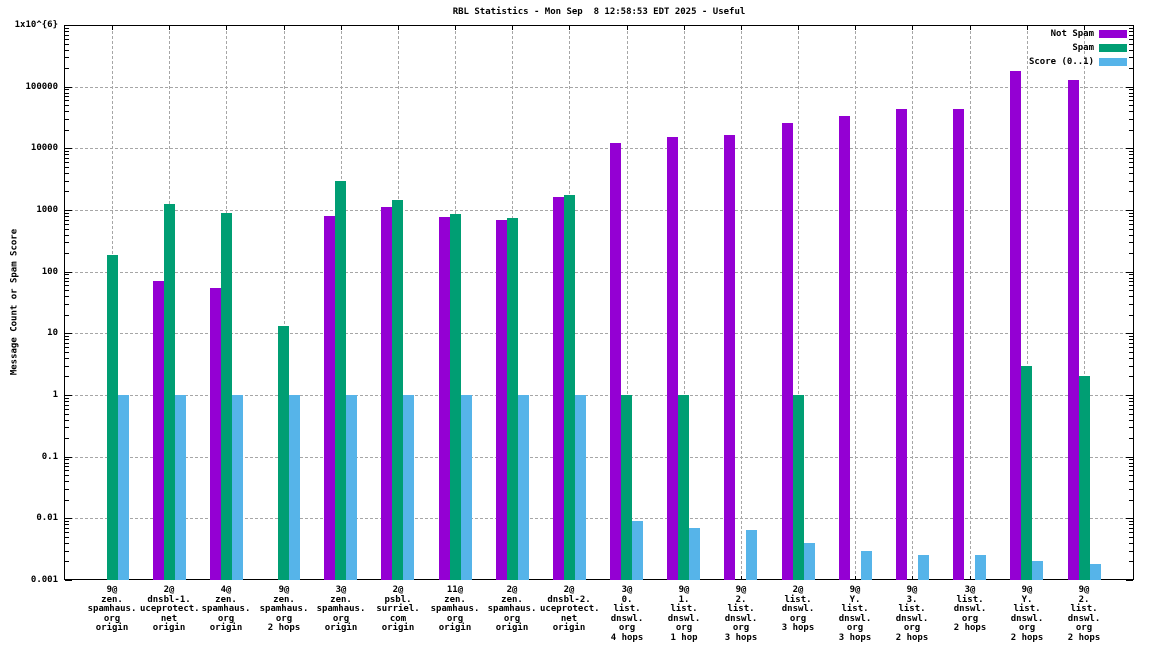 Image resolution: width=1152 pixels, height=648 pixels. What do you see at coordinates (912, 599) in the screenshot?
I see `x-category-label-line: 3.` at bounding box center [912, 599].